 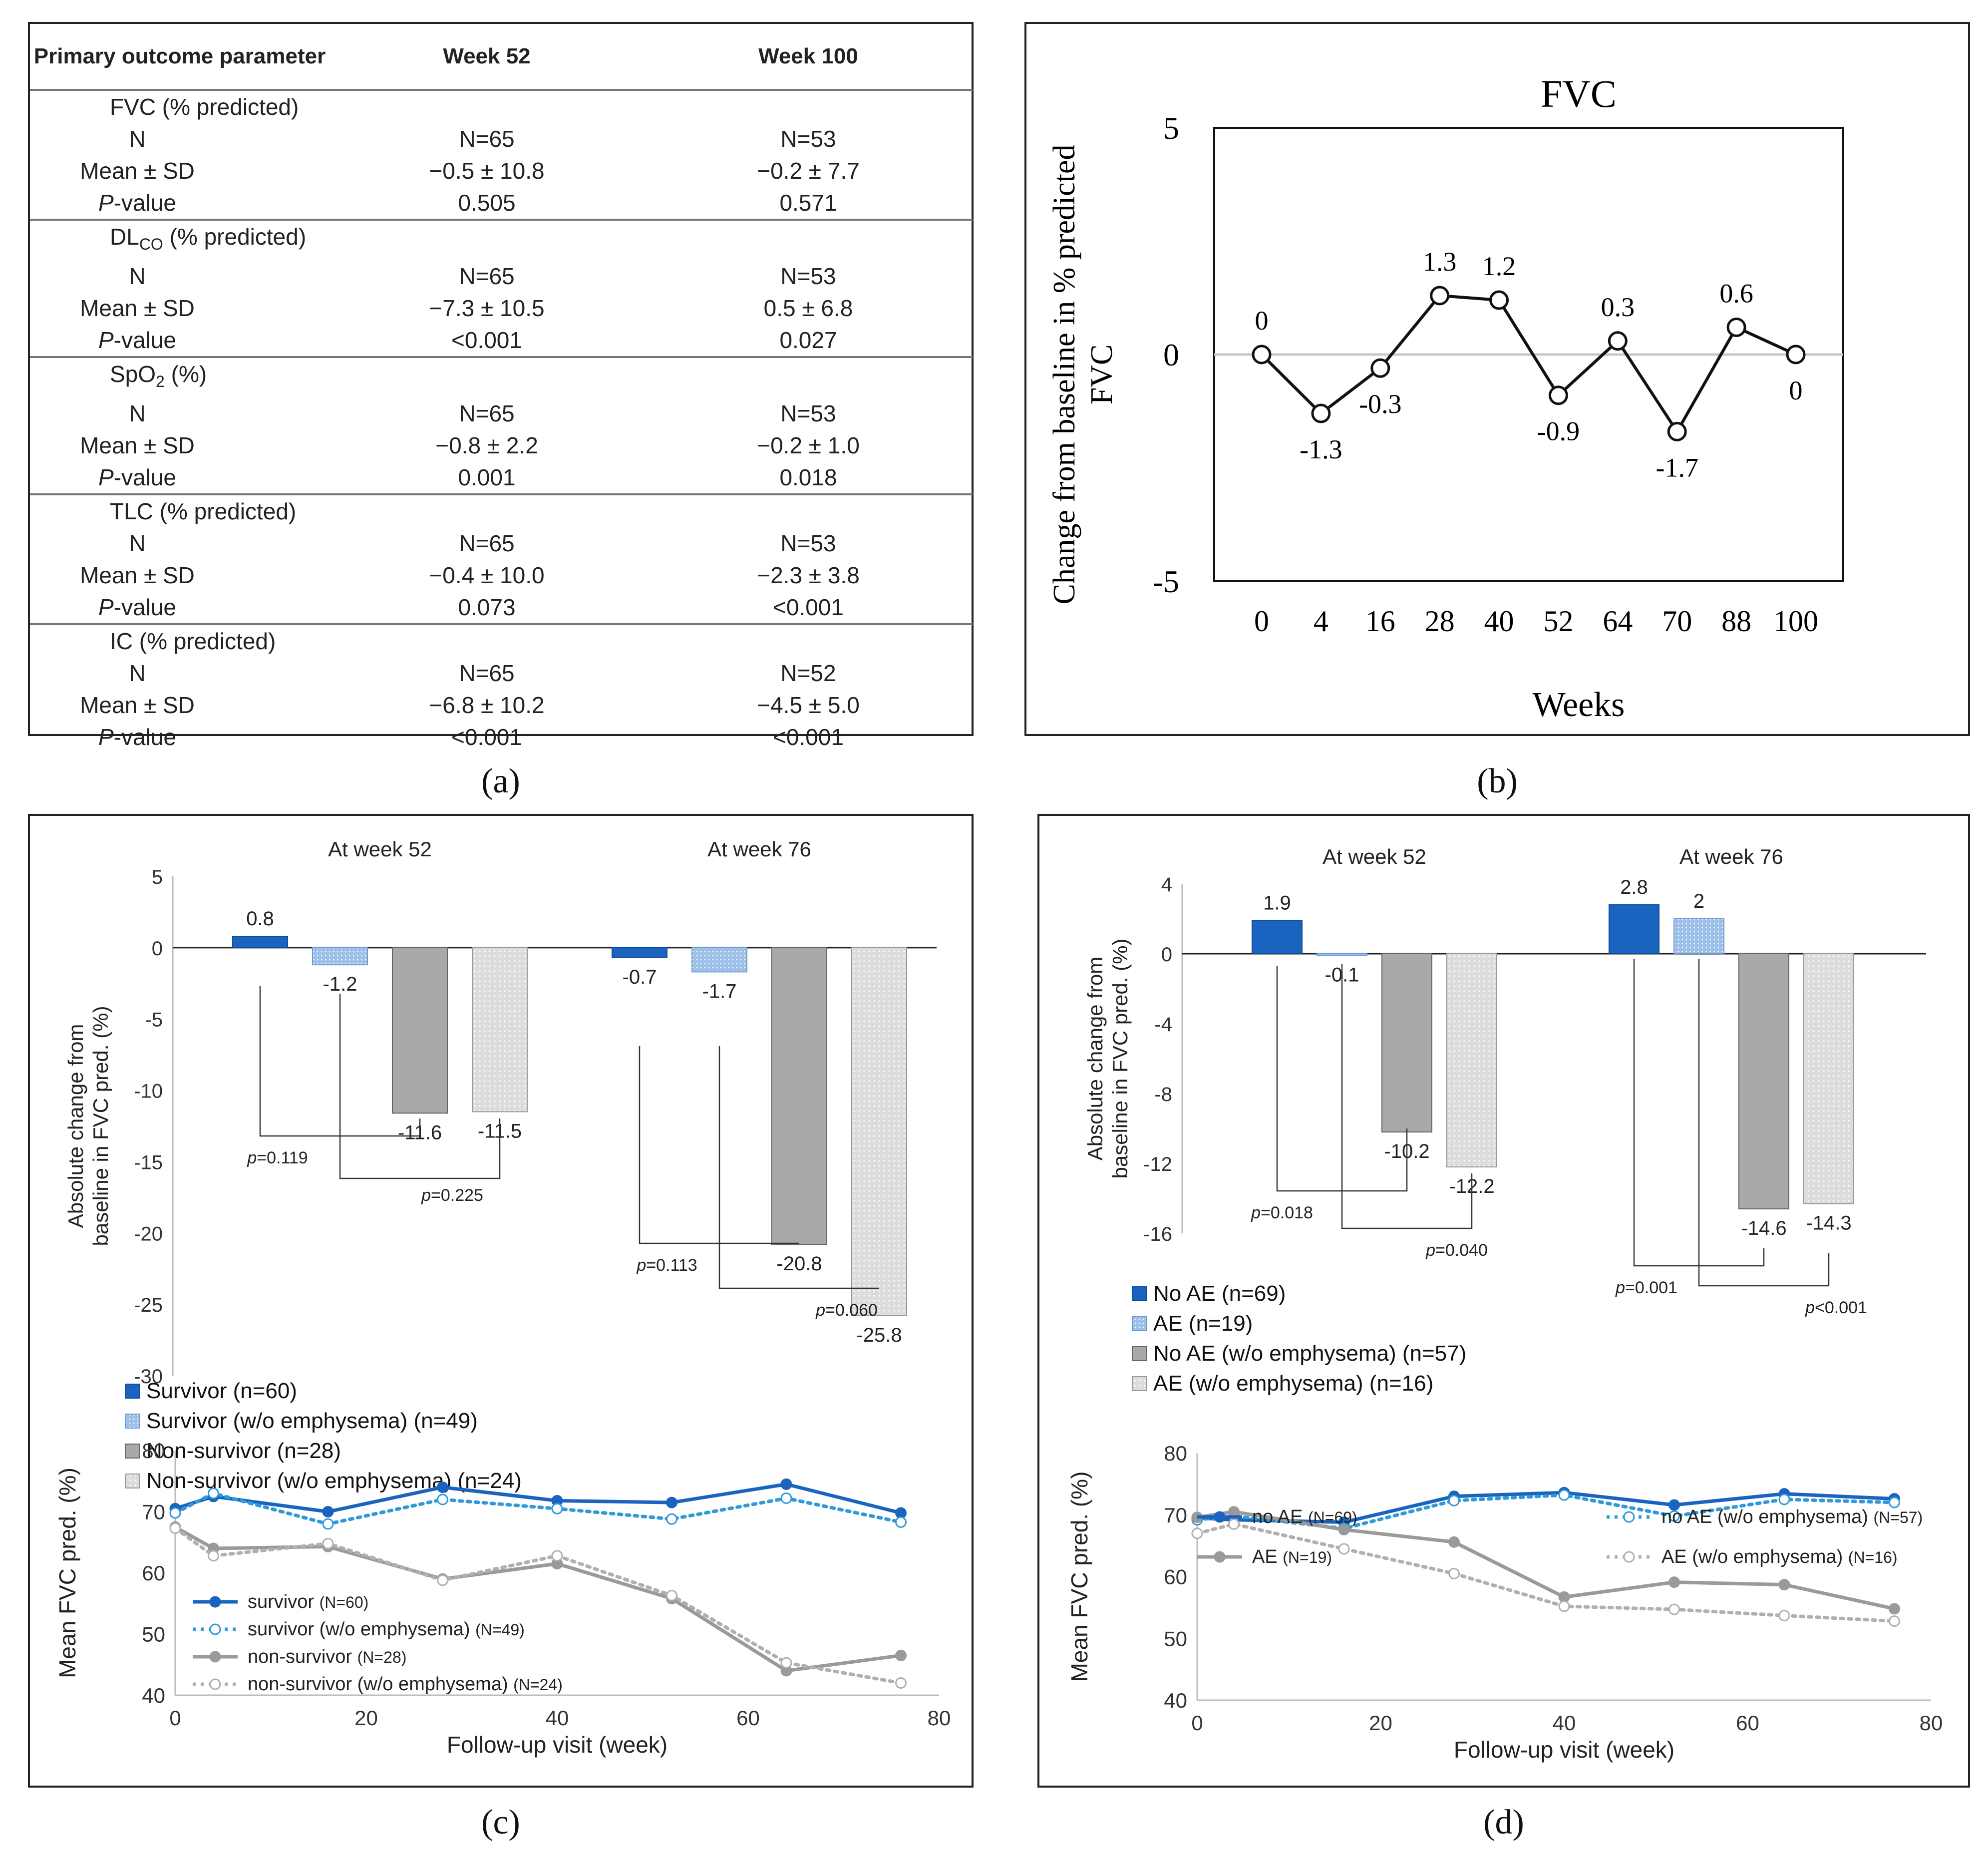 What do you see at coordinates (1779, 1556) in the screenshot?
I see `line-legend-label: AE (w/o emphysema) (N=16)` at bounding box center [1779, 1556].